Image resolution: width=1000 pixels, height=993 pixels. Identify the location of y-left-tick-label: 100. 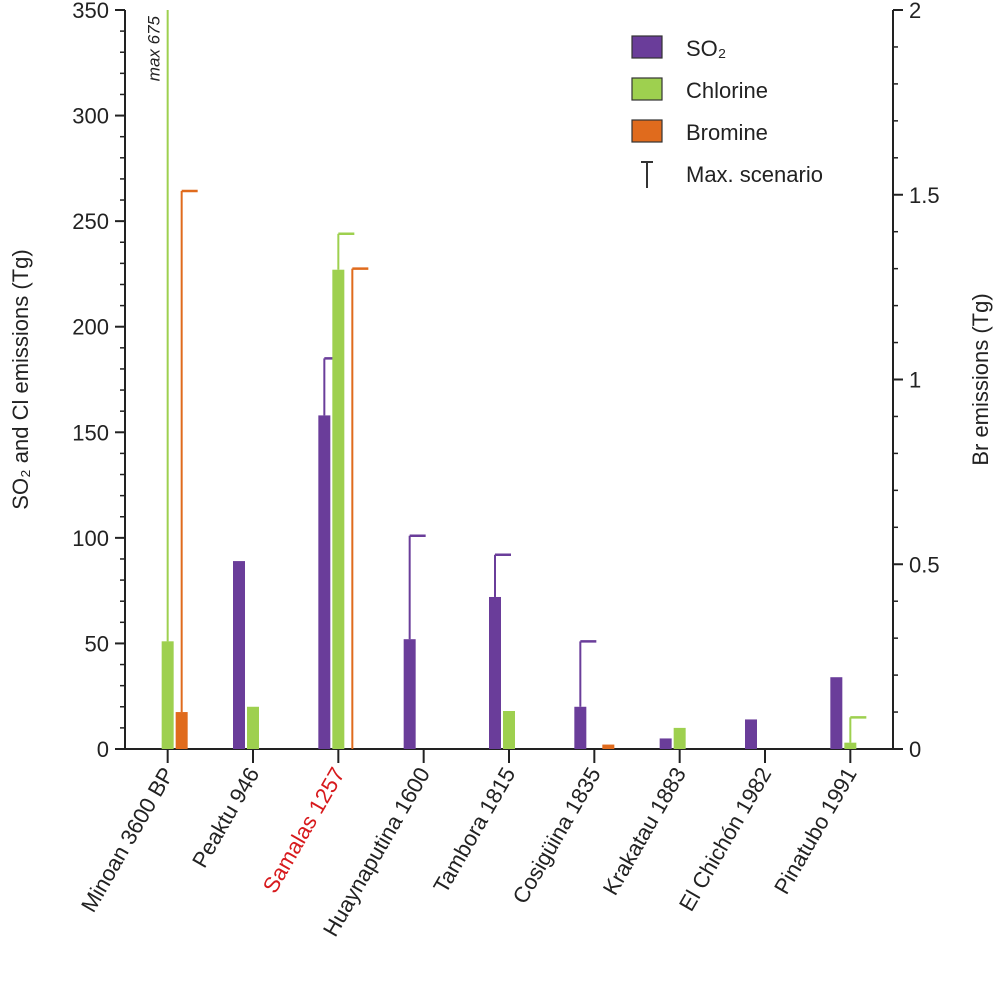
(90, 538).